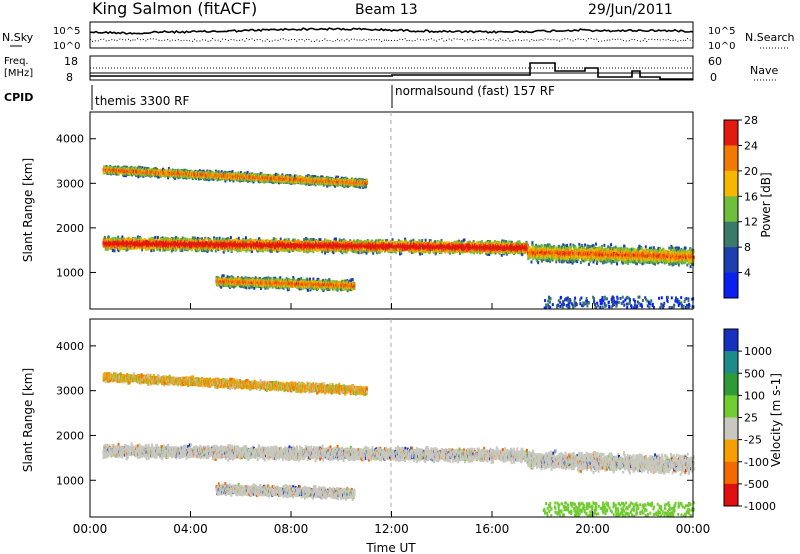  Describe the element at coordinates (392, 31) in the screenshot. I see `noise-sky-line` at that location.